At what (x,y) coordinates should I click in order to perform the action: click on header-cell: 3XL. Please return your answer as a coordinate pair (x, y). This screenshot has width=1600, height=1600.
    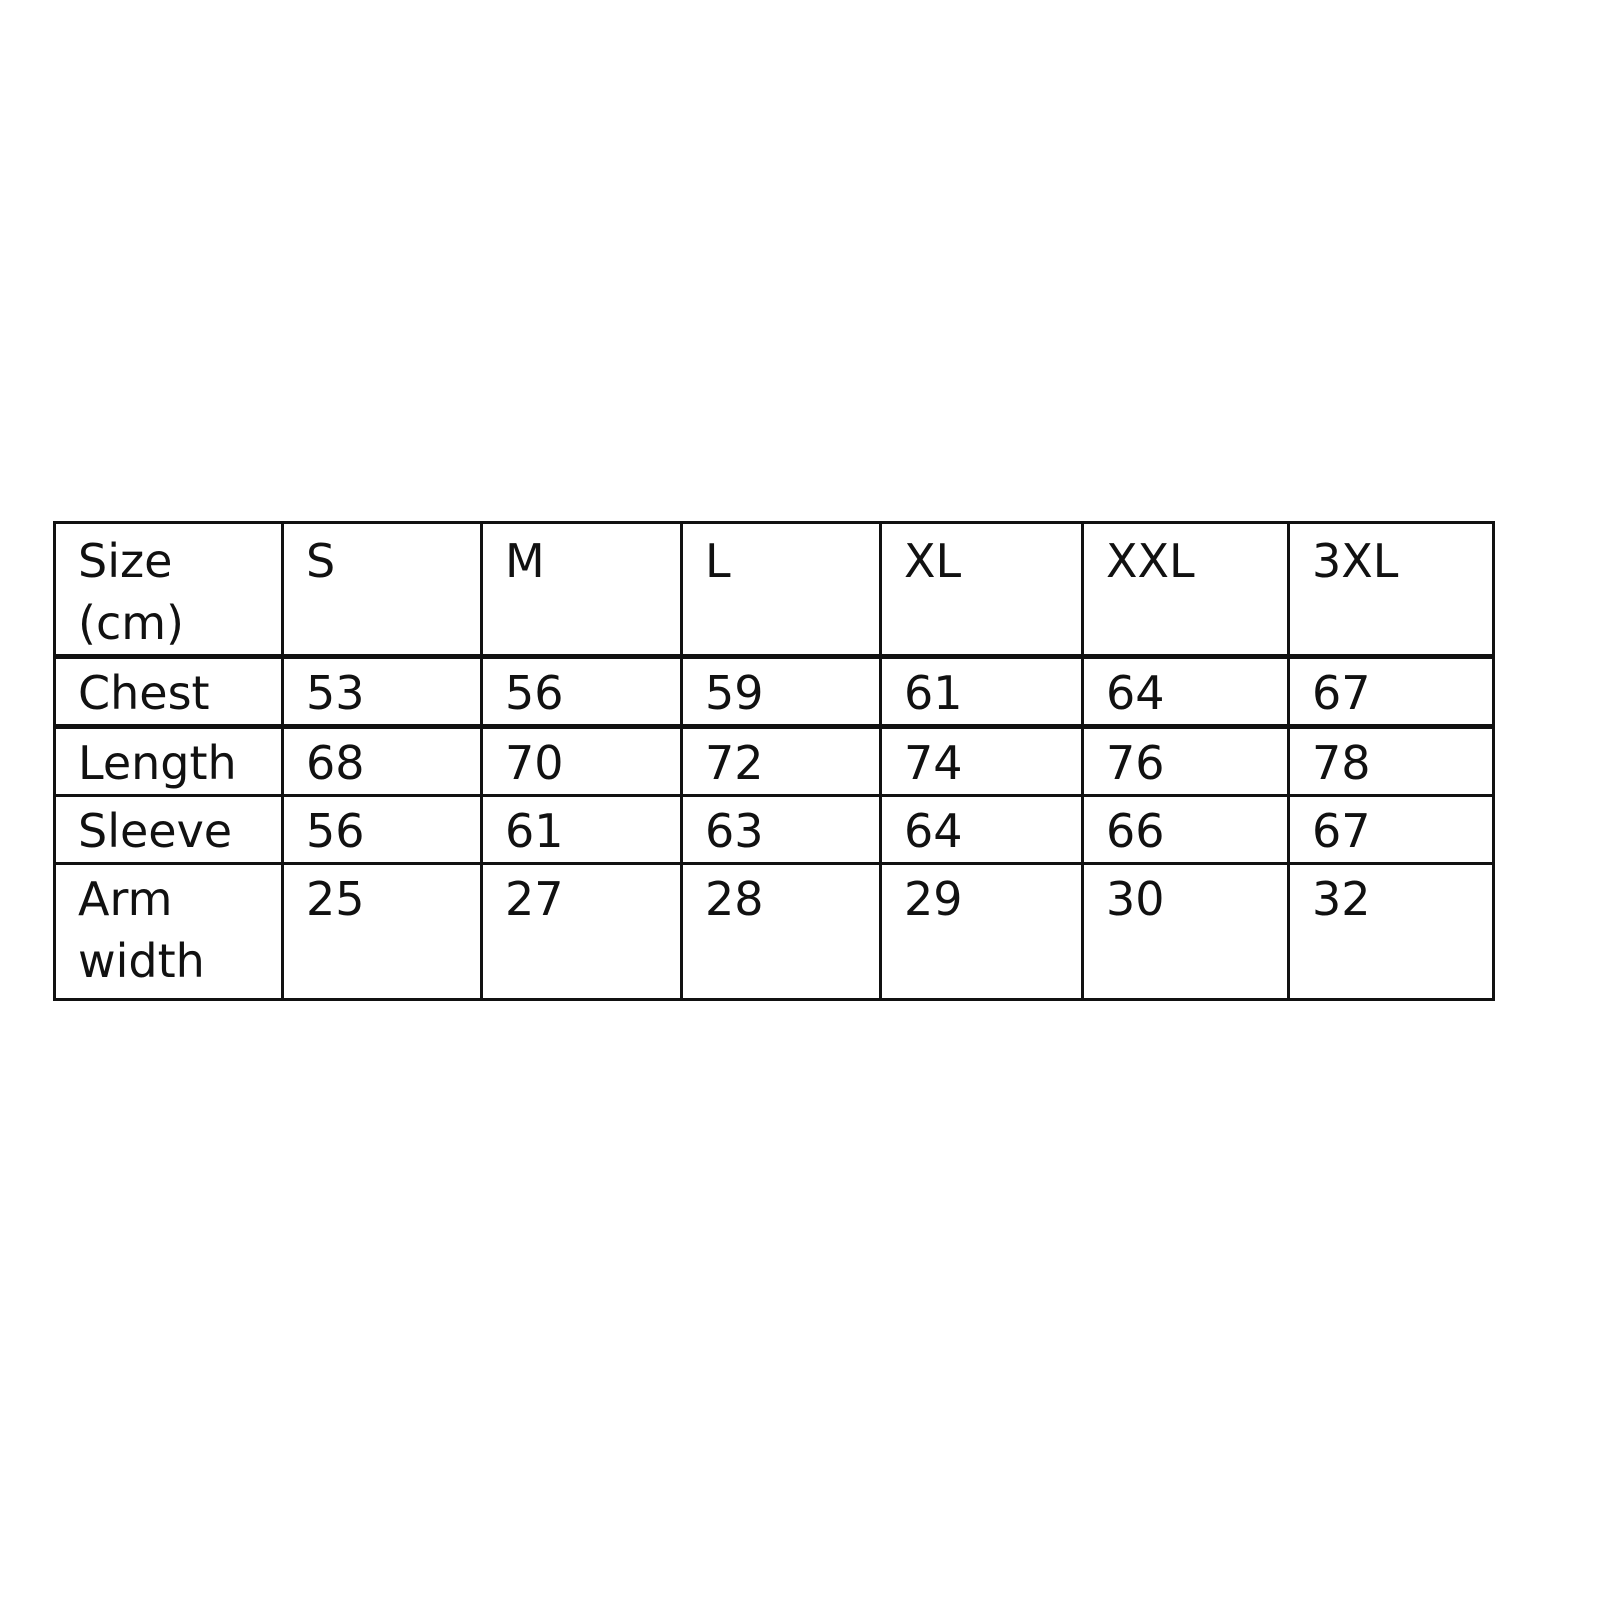
    Looking at the image, I should click on (1391, 590).